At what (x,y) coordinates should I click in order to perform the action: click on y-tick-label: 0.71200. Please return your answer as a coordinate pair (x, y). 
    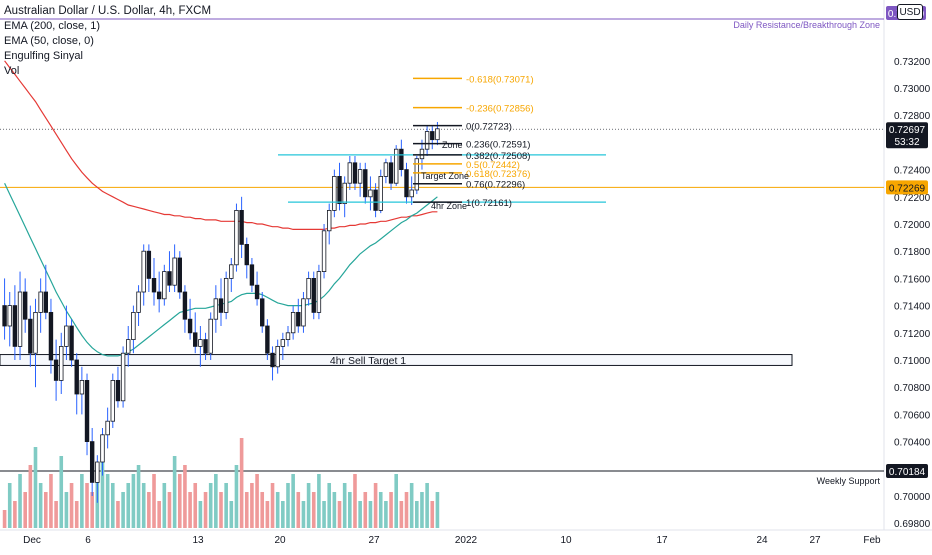
    Looking at the image, I should click on (912, 334).